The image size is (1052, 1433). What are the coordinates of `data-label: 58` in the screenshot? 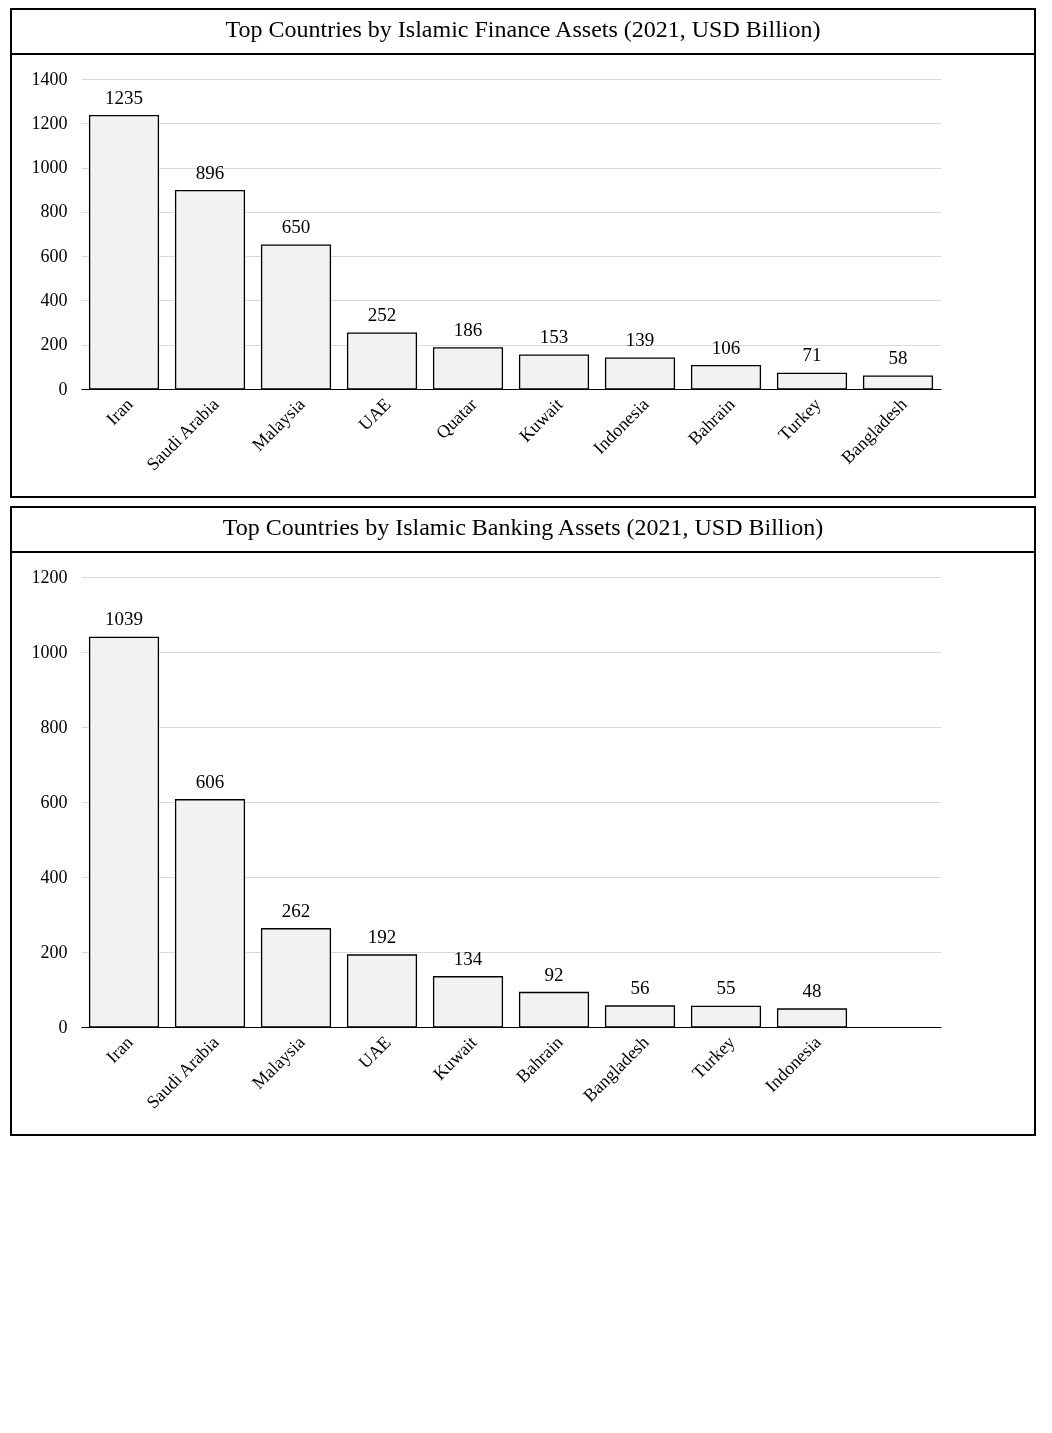 It's located at (898, 358).